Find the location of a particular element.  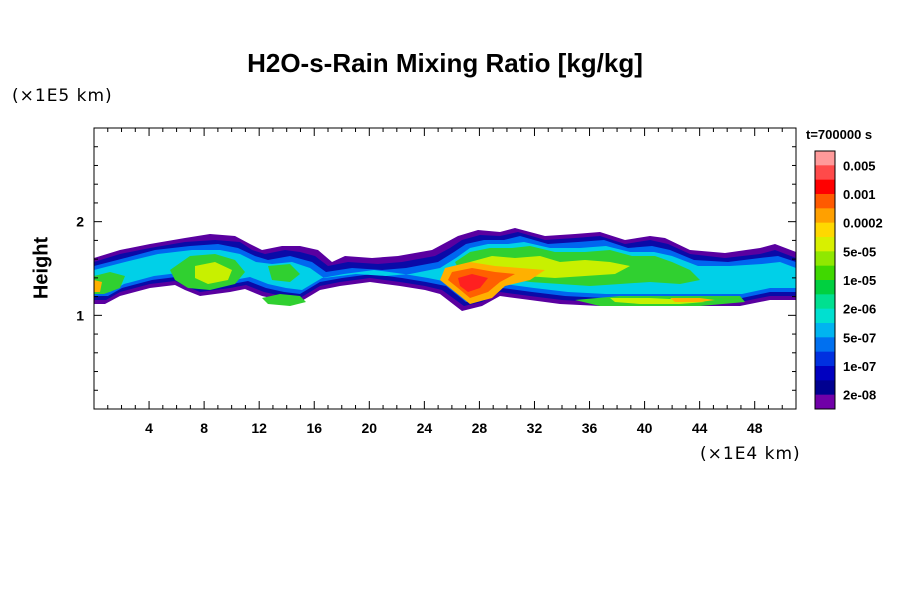

colorbar-frame is located at coordinates (825, 280).